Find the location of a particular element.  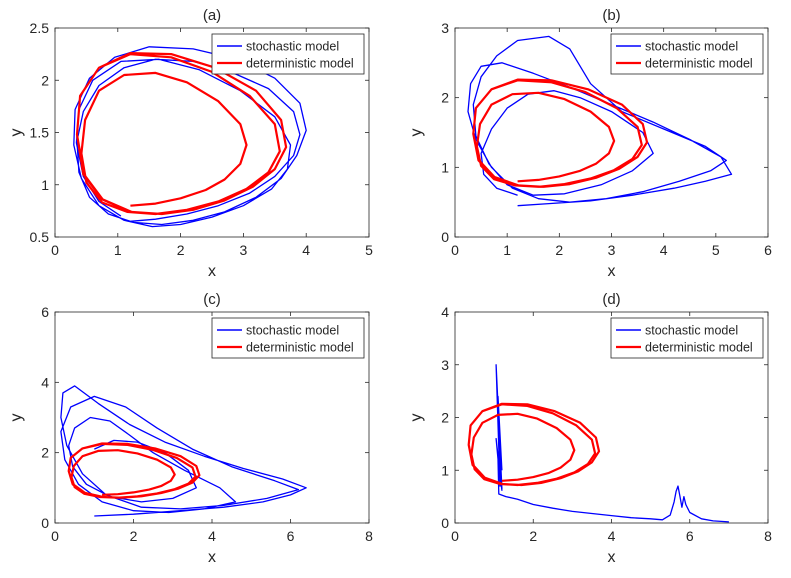

panel-title: (a) is located at coordinates (212, 15).